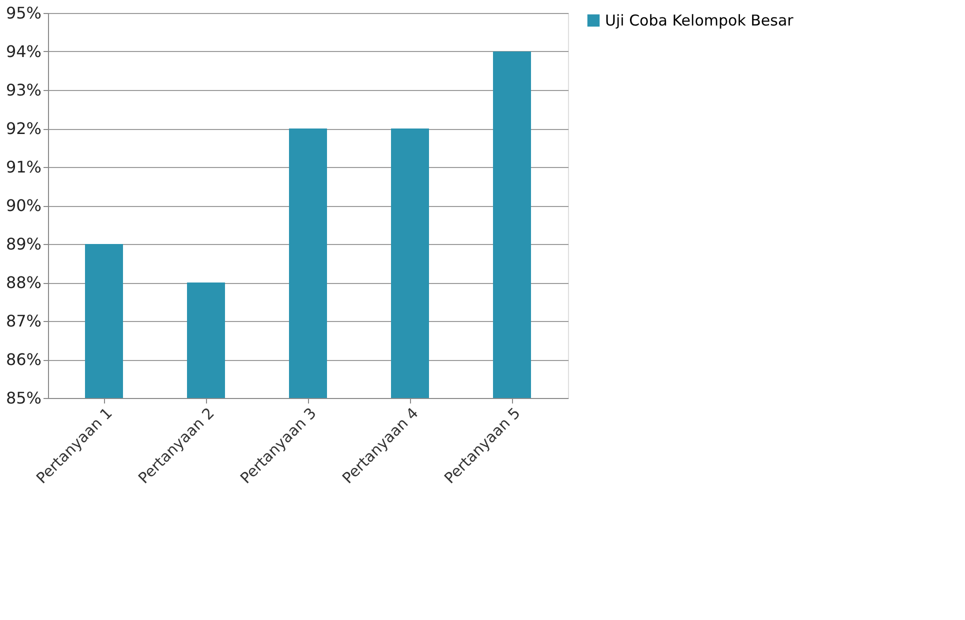 The width and height of the screenshot is (965, 620). I want to click on y-tick-label: 92%, so click(24, 128).